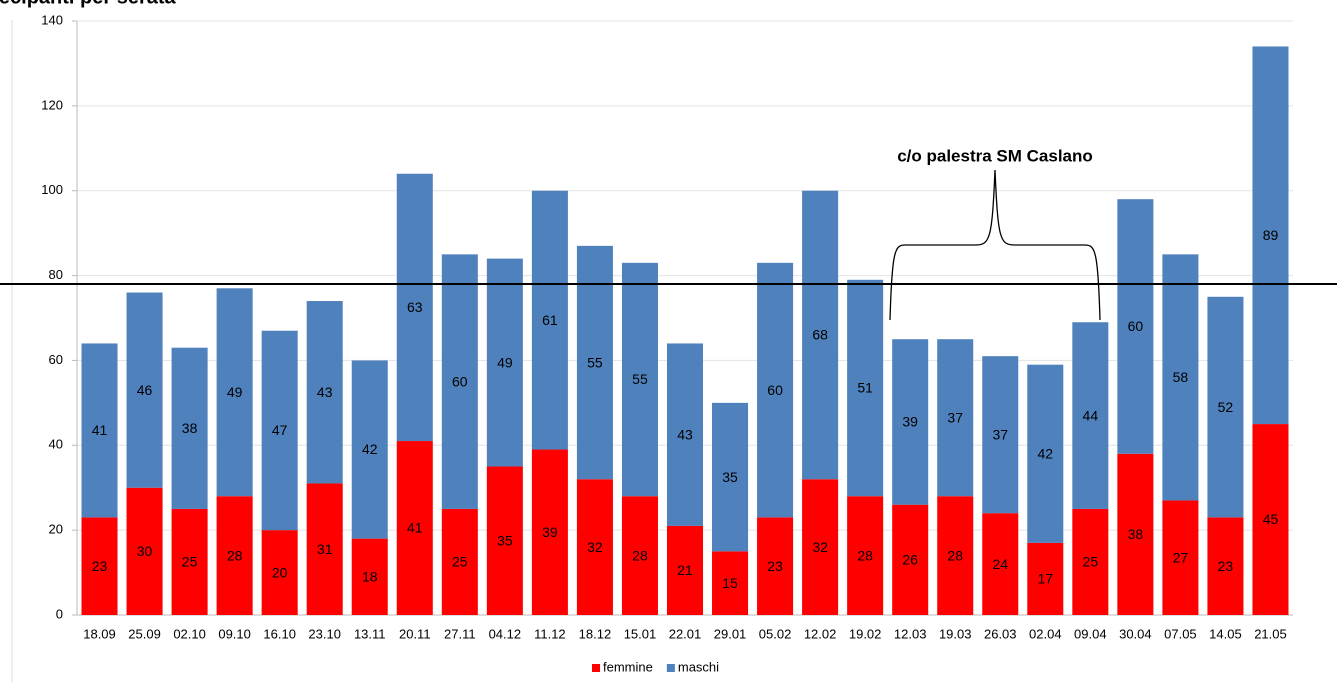 This screenshot has height=682, width=1337. I want to click on data-label: 39, so click(550, 532).